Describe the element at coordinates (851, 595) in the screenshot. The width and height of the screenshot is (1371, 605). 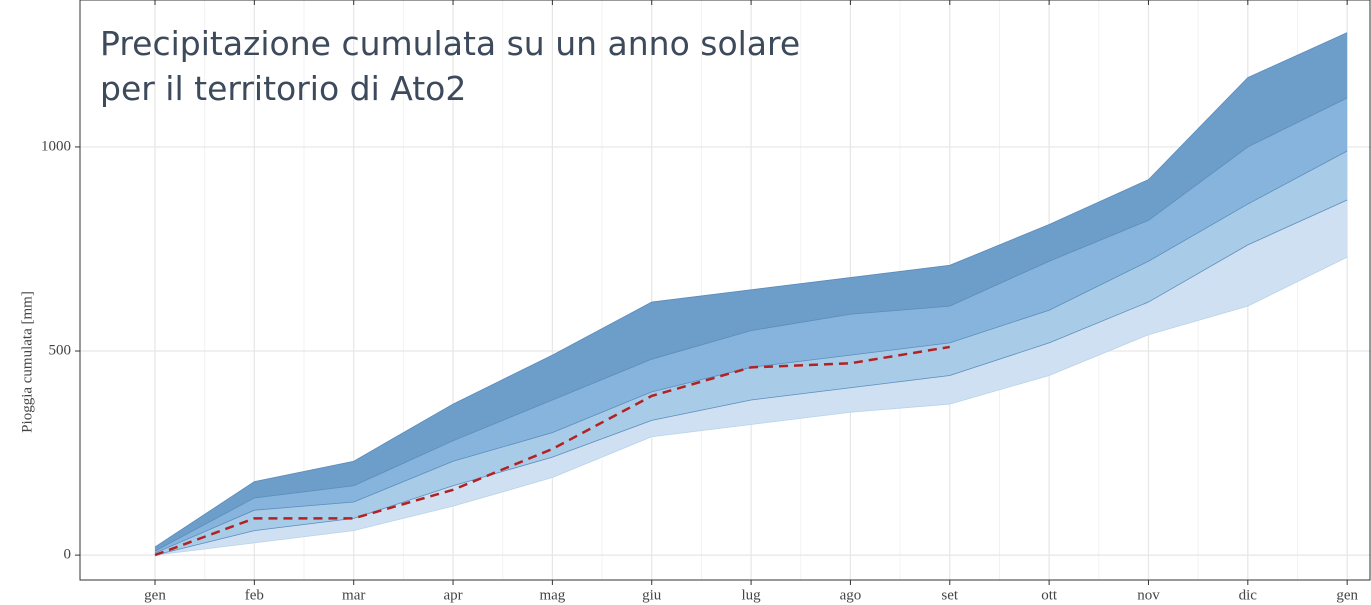
I see `x-tick-label: ago` at that location.